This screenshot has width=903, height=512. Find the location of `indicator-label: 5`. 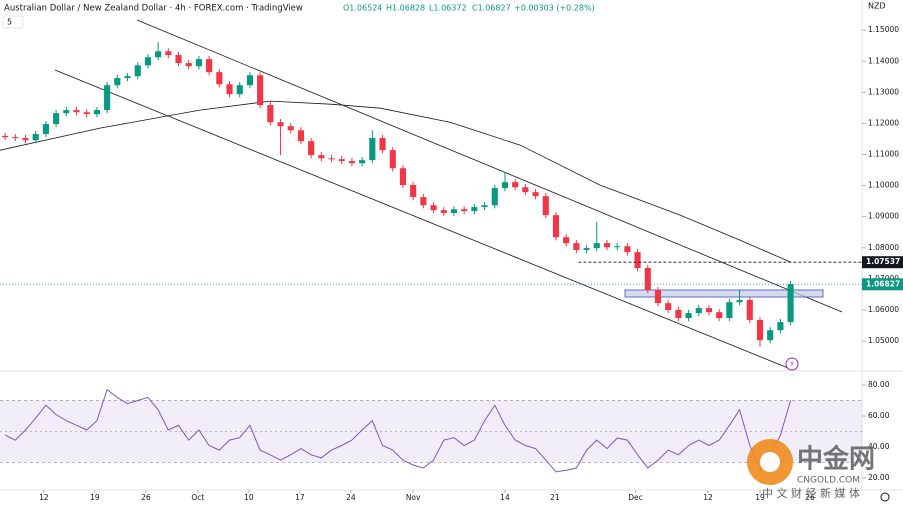

indicator-label: 5 is located at coordinates (9, 22).